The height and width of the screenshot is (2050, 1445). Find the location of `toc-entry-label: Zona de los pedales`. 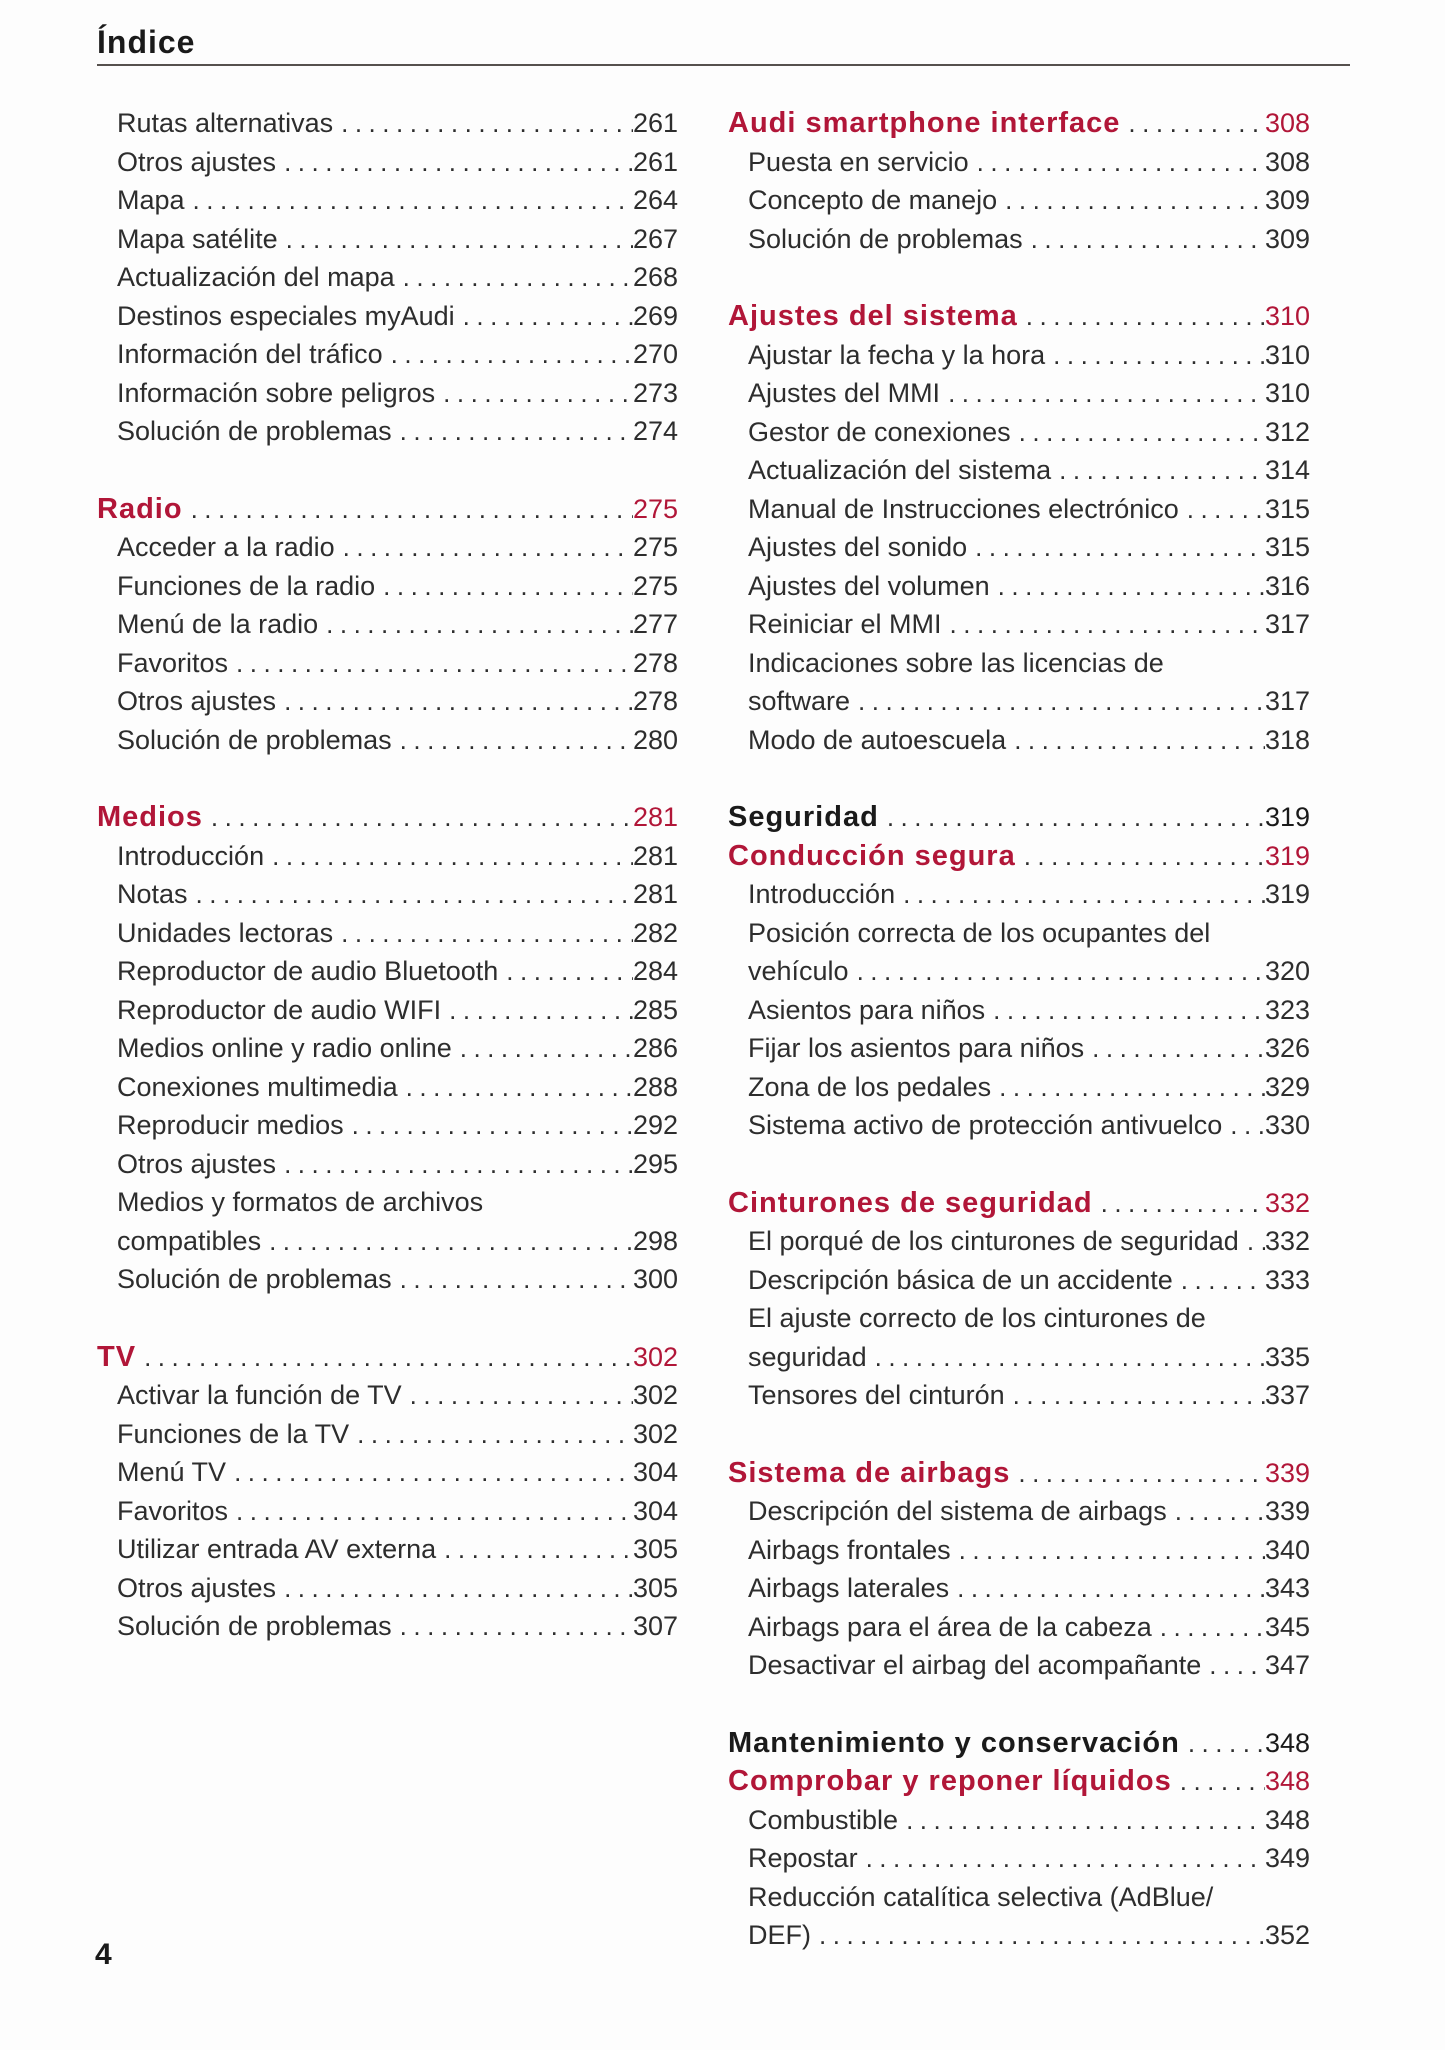

toc-entry-label: Zona de los pedales is located at coordinates (870, 1086).